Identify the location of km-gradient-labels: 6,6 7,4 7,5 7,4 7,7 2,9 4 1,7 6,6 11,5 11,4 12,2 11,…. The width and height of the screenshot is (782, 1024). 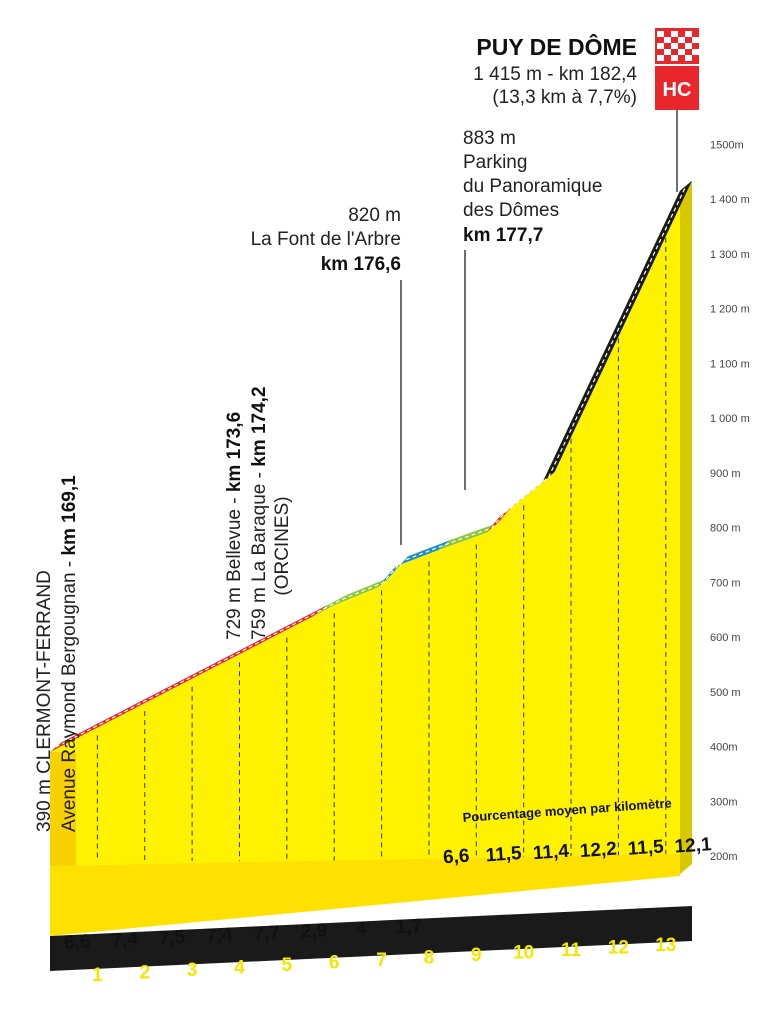
(387, 894).